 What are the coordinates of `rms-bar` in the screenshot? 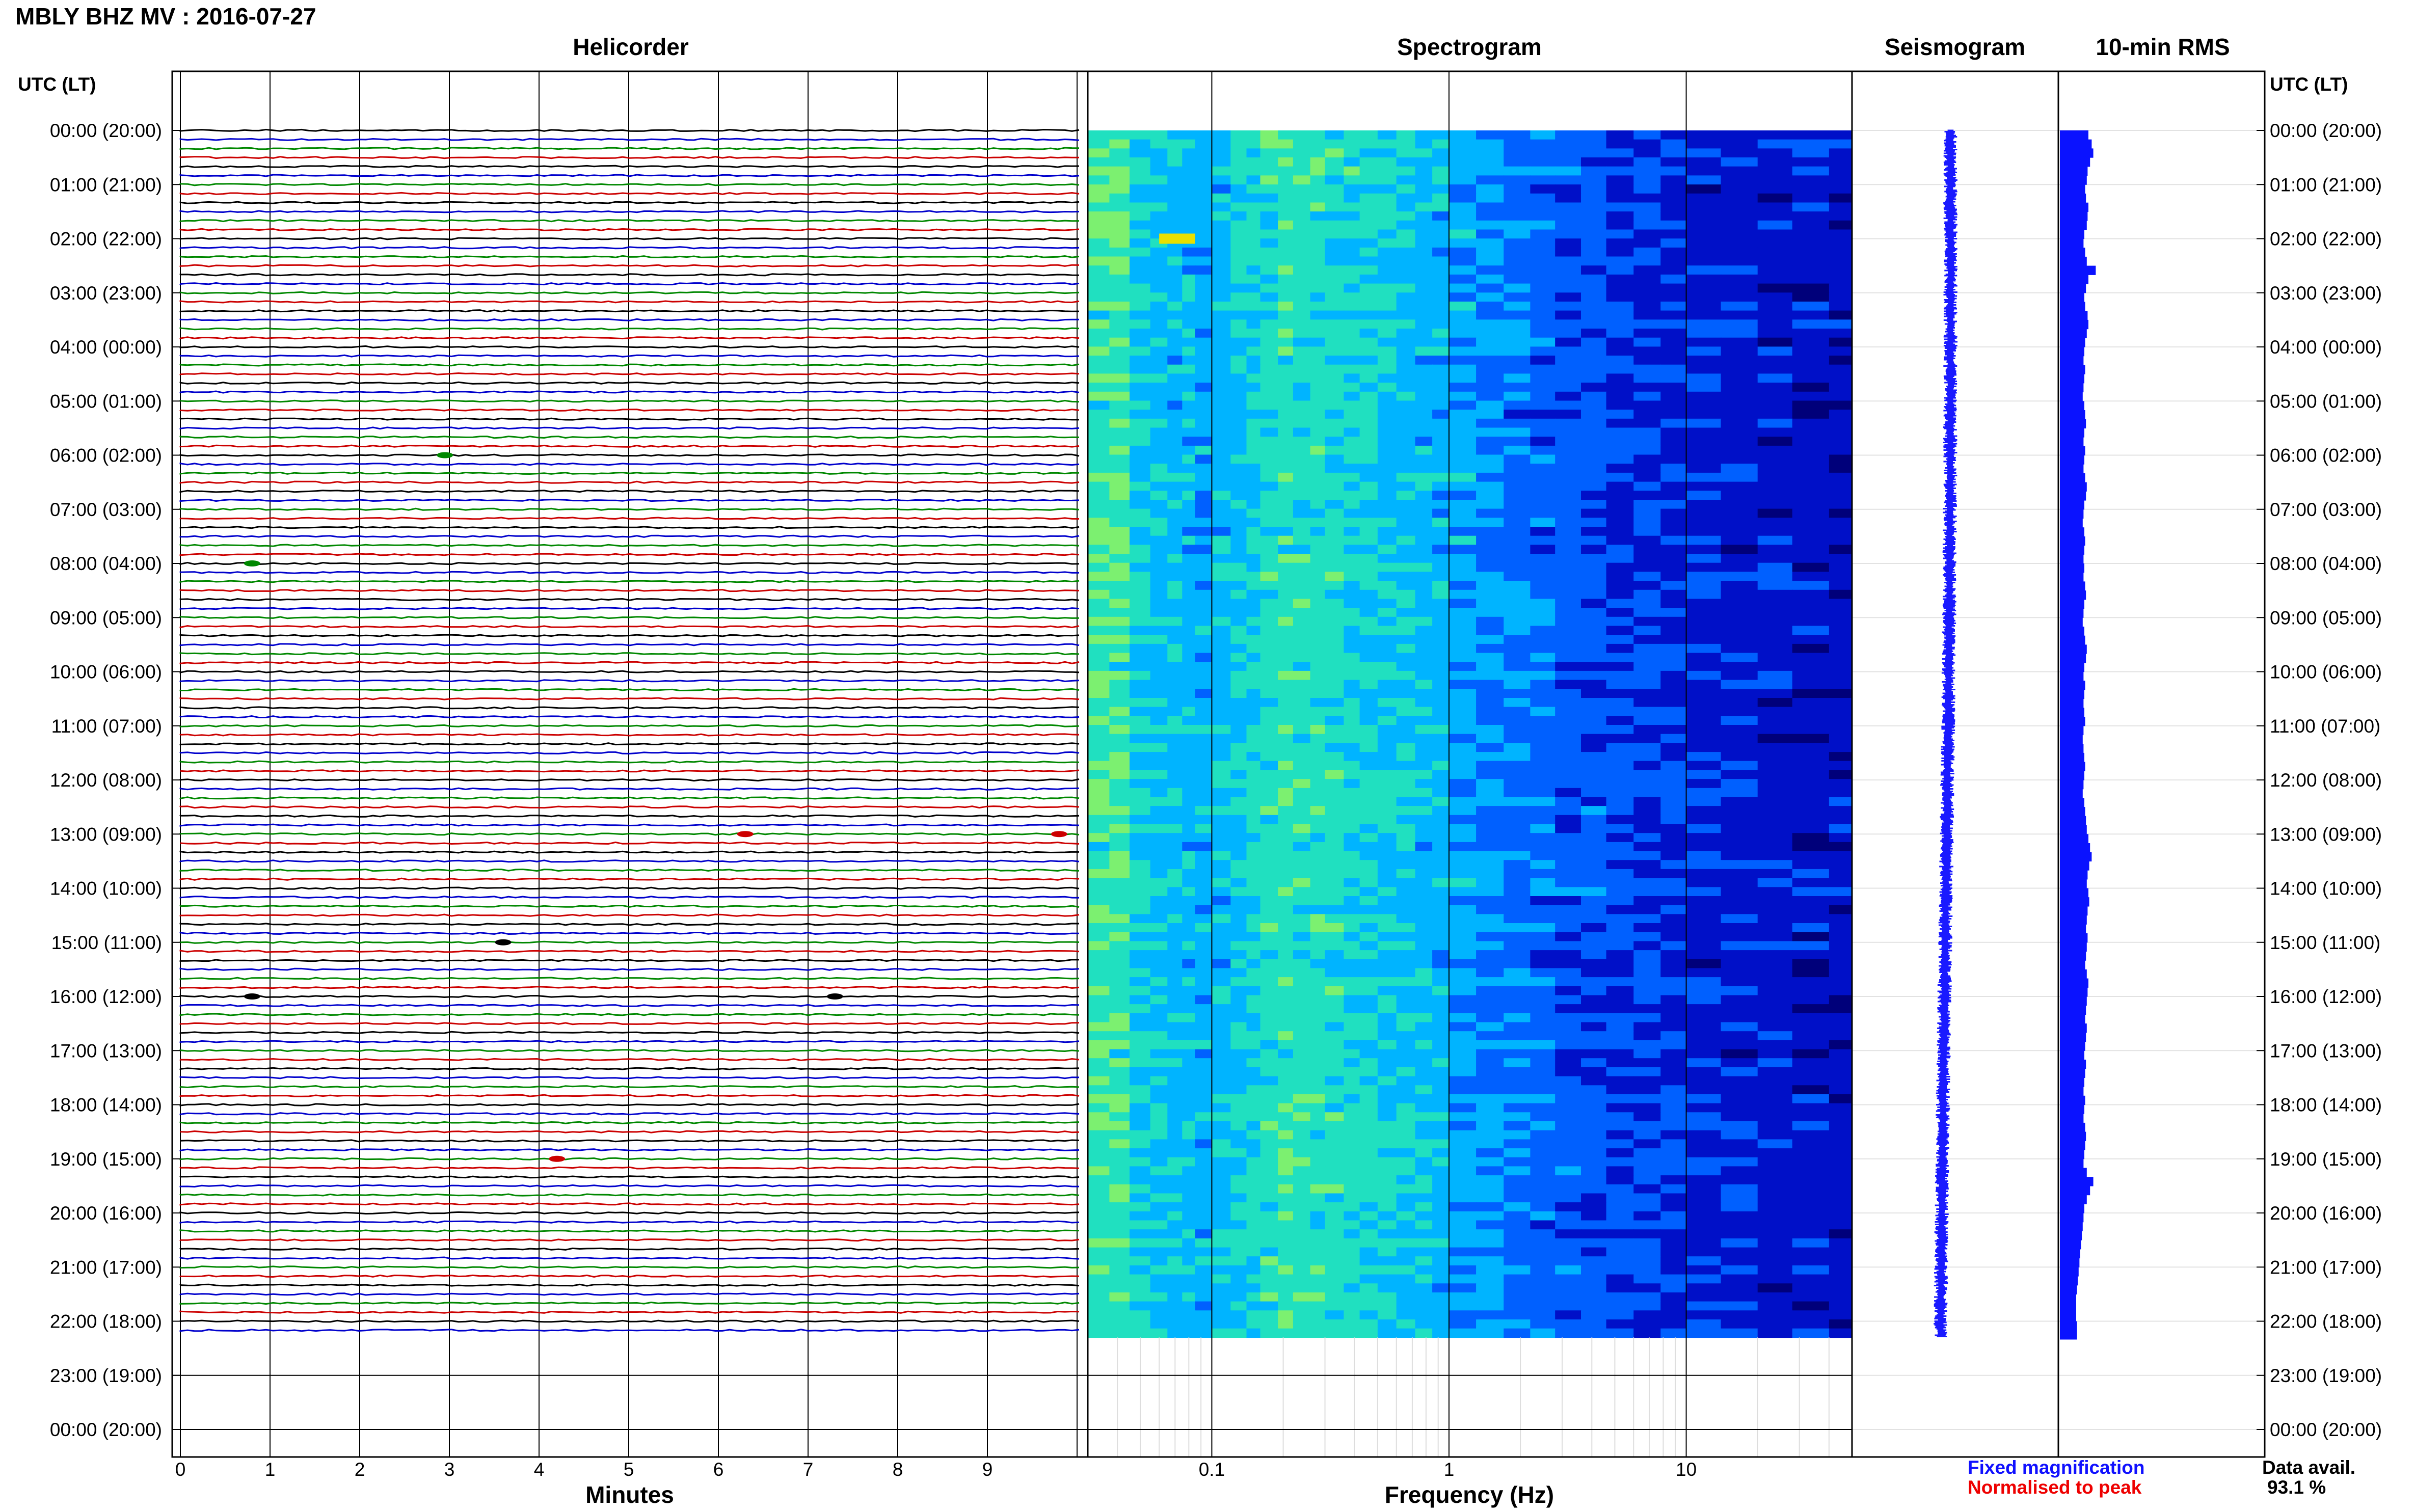 It's located at (2072, 631).